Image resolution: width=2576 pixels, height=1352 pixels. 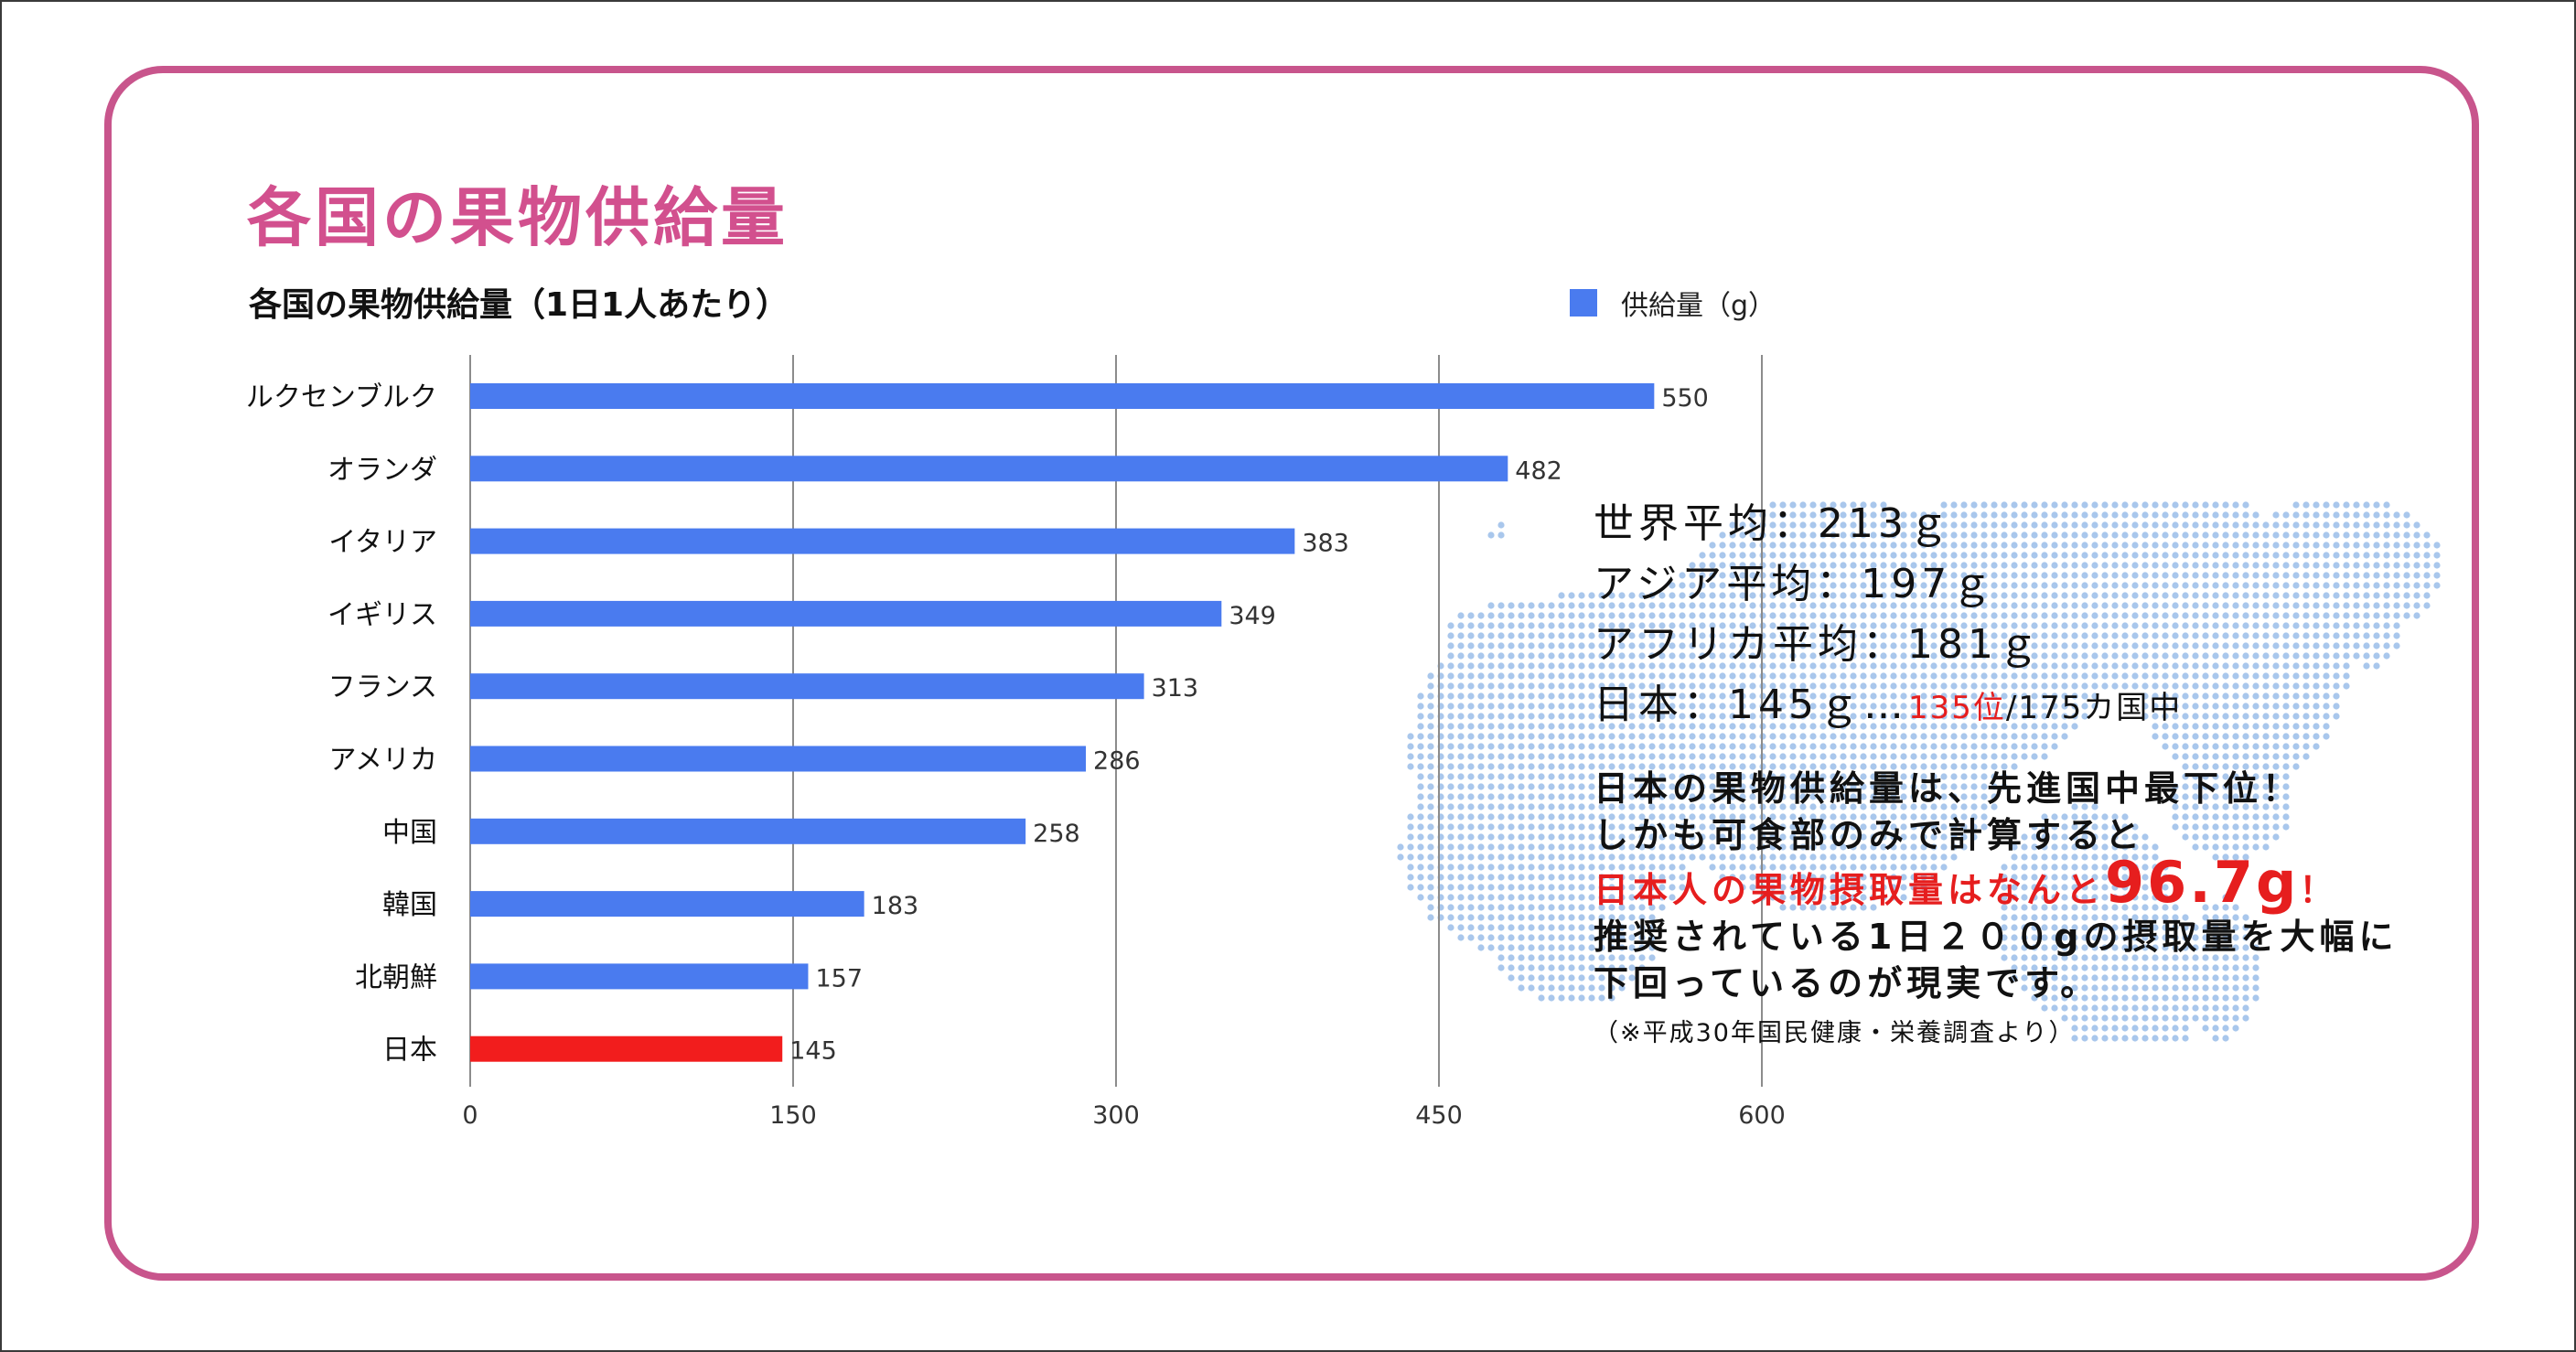 What do you see at coordinates (896, 906) in the screenshot?
I see `data-label: 183` at bounding box center [896, 906].